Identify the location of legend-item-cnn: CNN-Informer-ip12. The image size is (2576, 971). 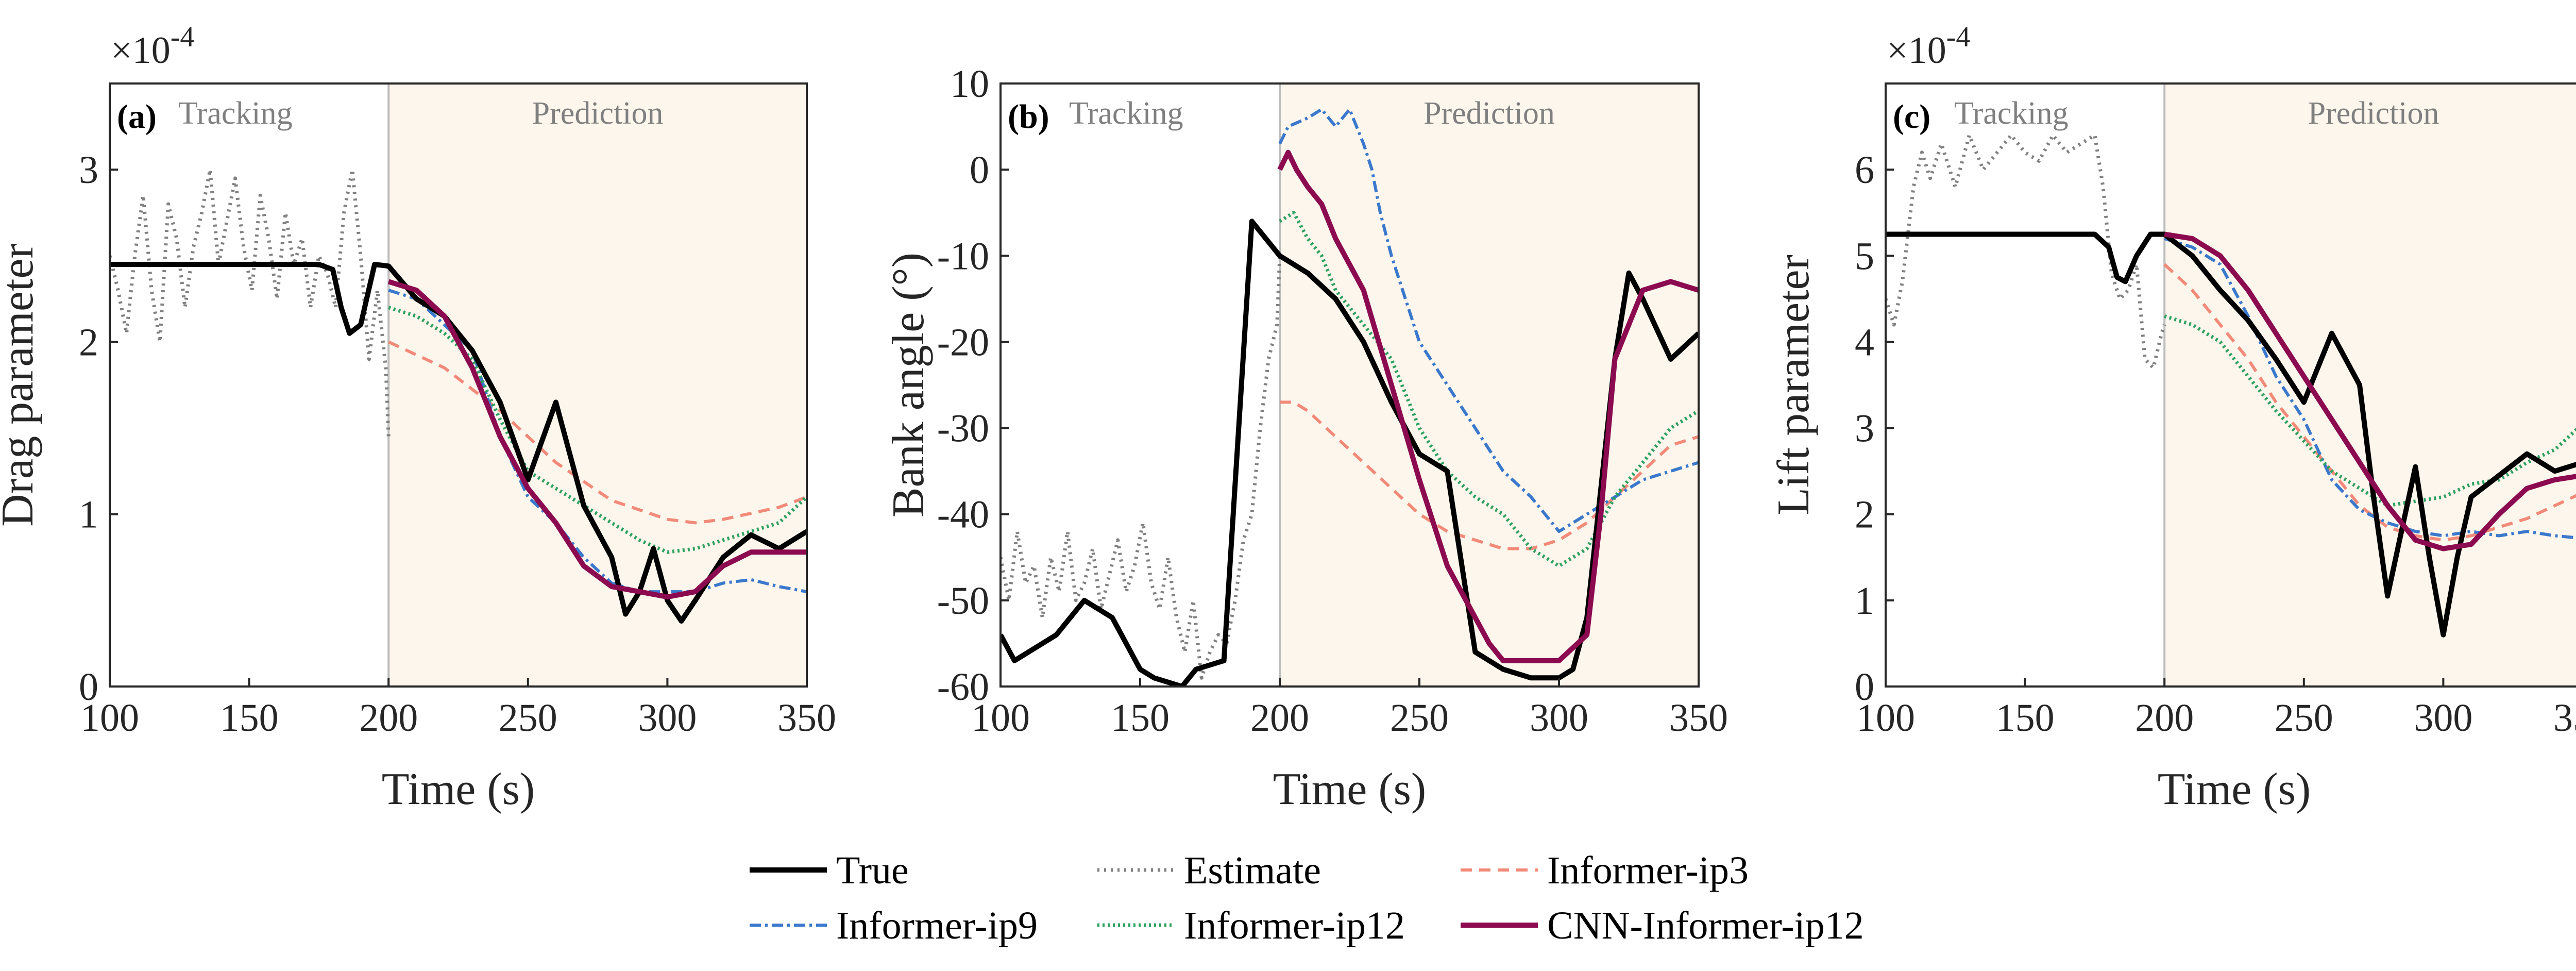
(1662, 925).